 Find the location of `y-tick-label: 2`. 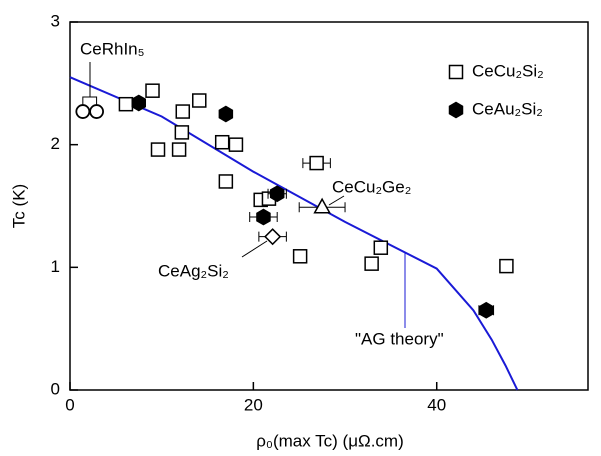

y-tick-label: 2 is located at coordinates (55, 143).